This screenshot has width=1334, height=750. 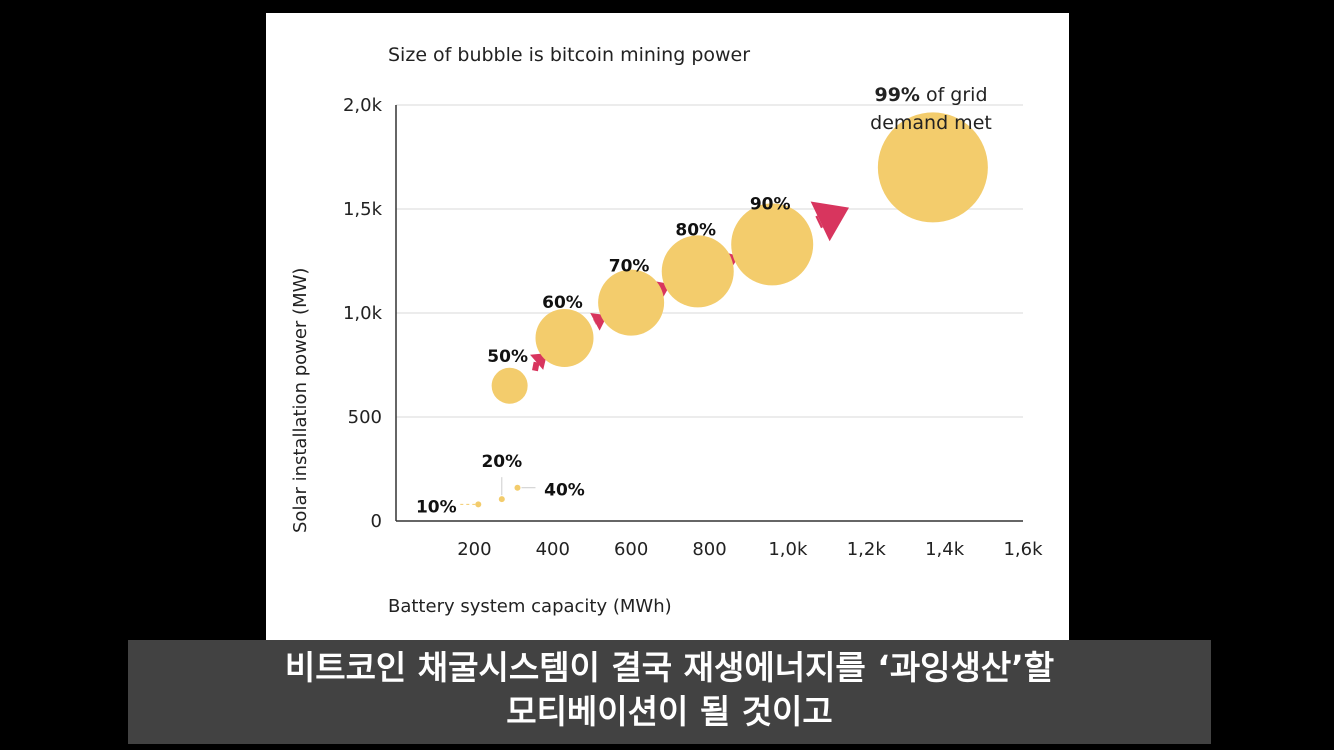 What do you see at coordinates (507, 357) in the screenshot?
I see `bubble-label-50: 50%` at bounding box center [507, 357].